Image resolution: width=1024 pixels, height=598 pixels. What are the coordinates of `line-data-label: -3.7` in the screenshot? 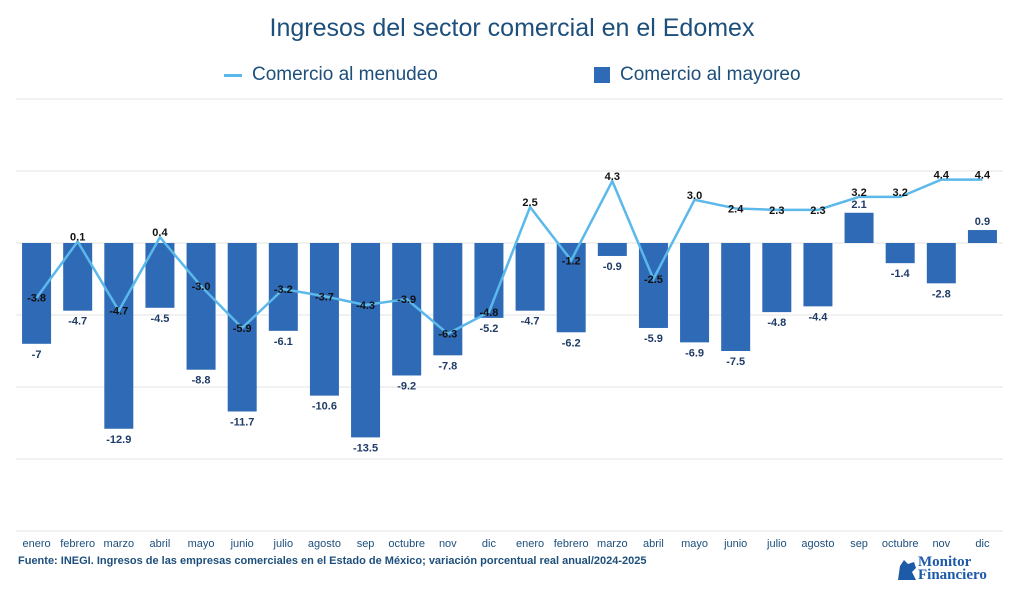 It's located at (324, 297).